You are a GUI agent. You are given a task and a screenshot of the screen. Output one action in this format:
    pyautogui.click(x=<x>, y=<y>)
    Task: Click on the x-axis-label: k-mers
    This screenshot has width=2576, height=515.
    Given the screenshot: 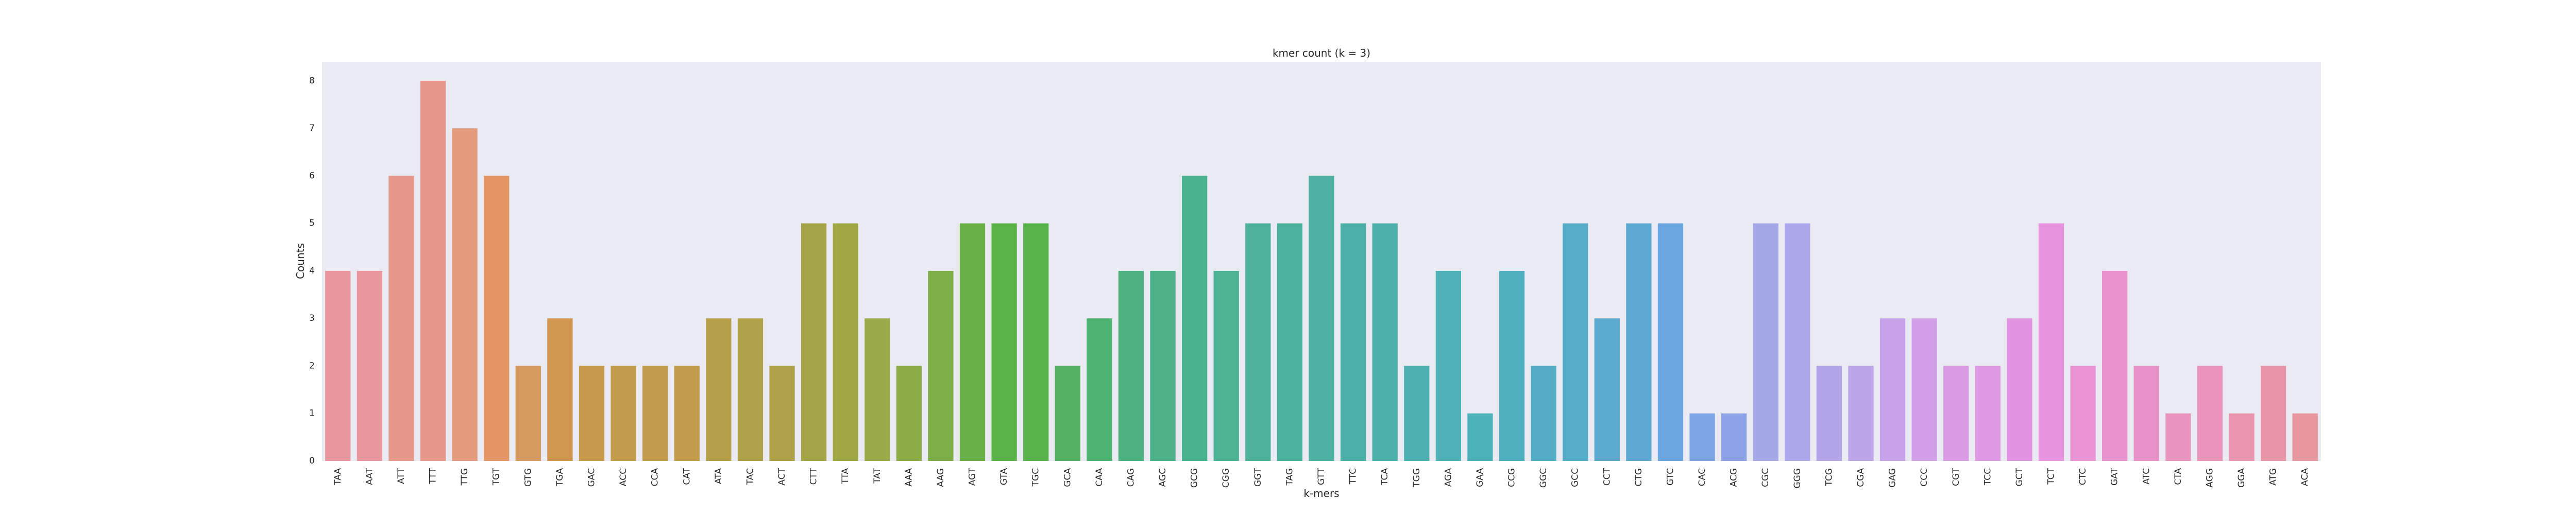 What is the action you would take?
    pyautogui.click(x=1321, y=493)
    